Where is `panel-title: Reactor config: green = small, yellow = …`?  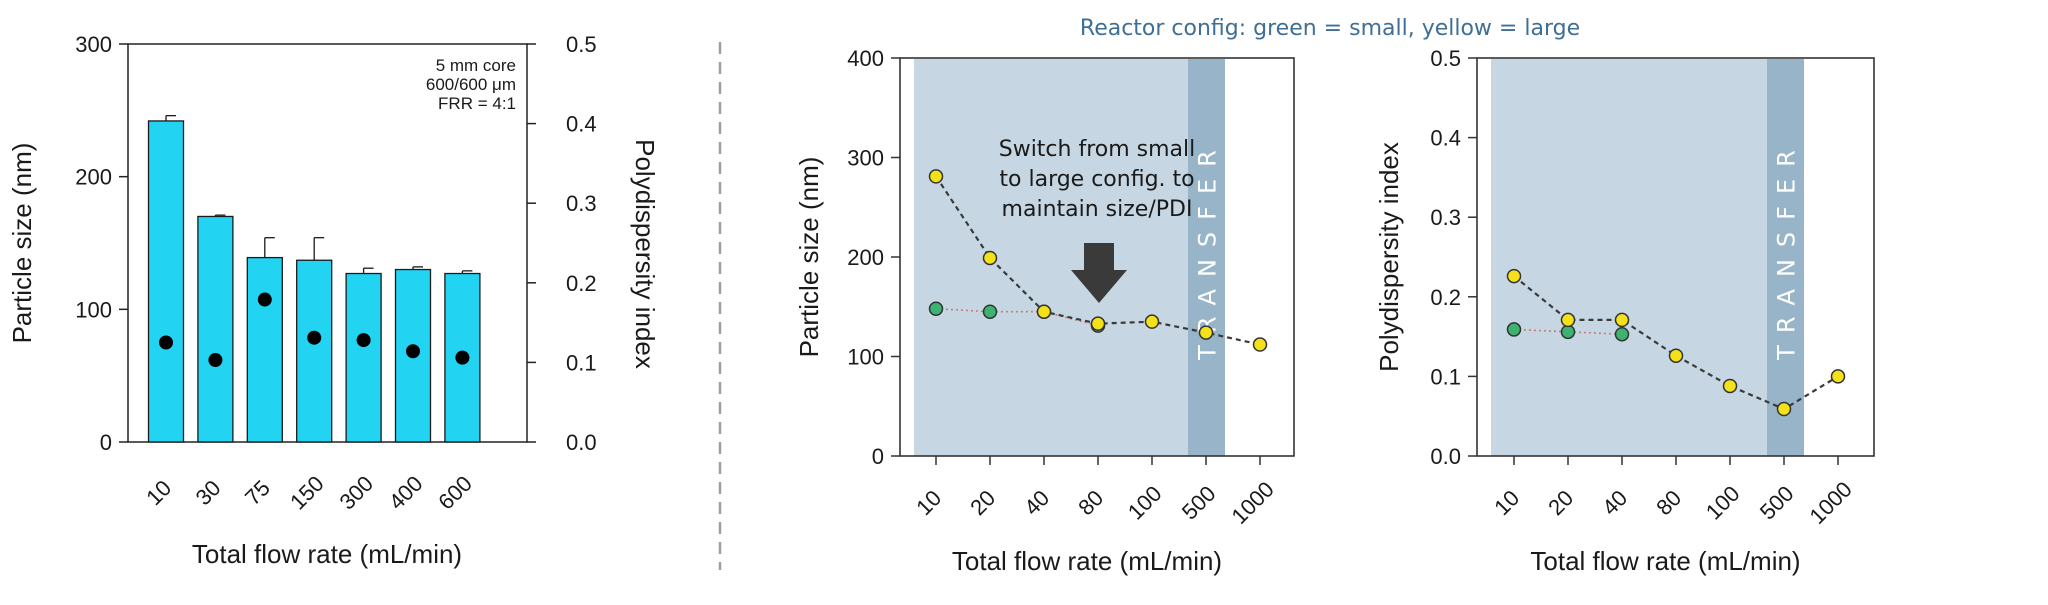
panel-title: Reactor config: green = small, yellow = … is located at coordinates (1330, 28).